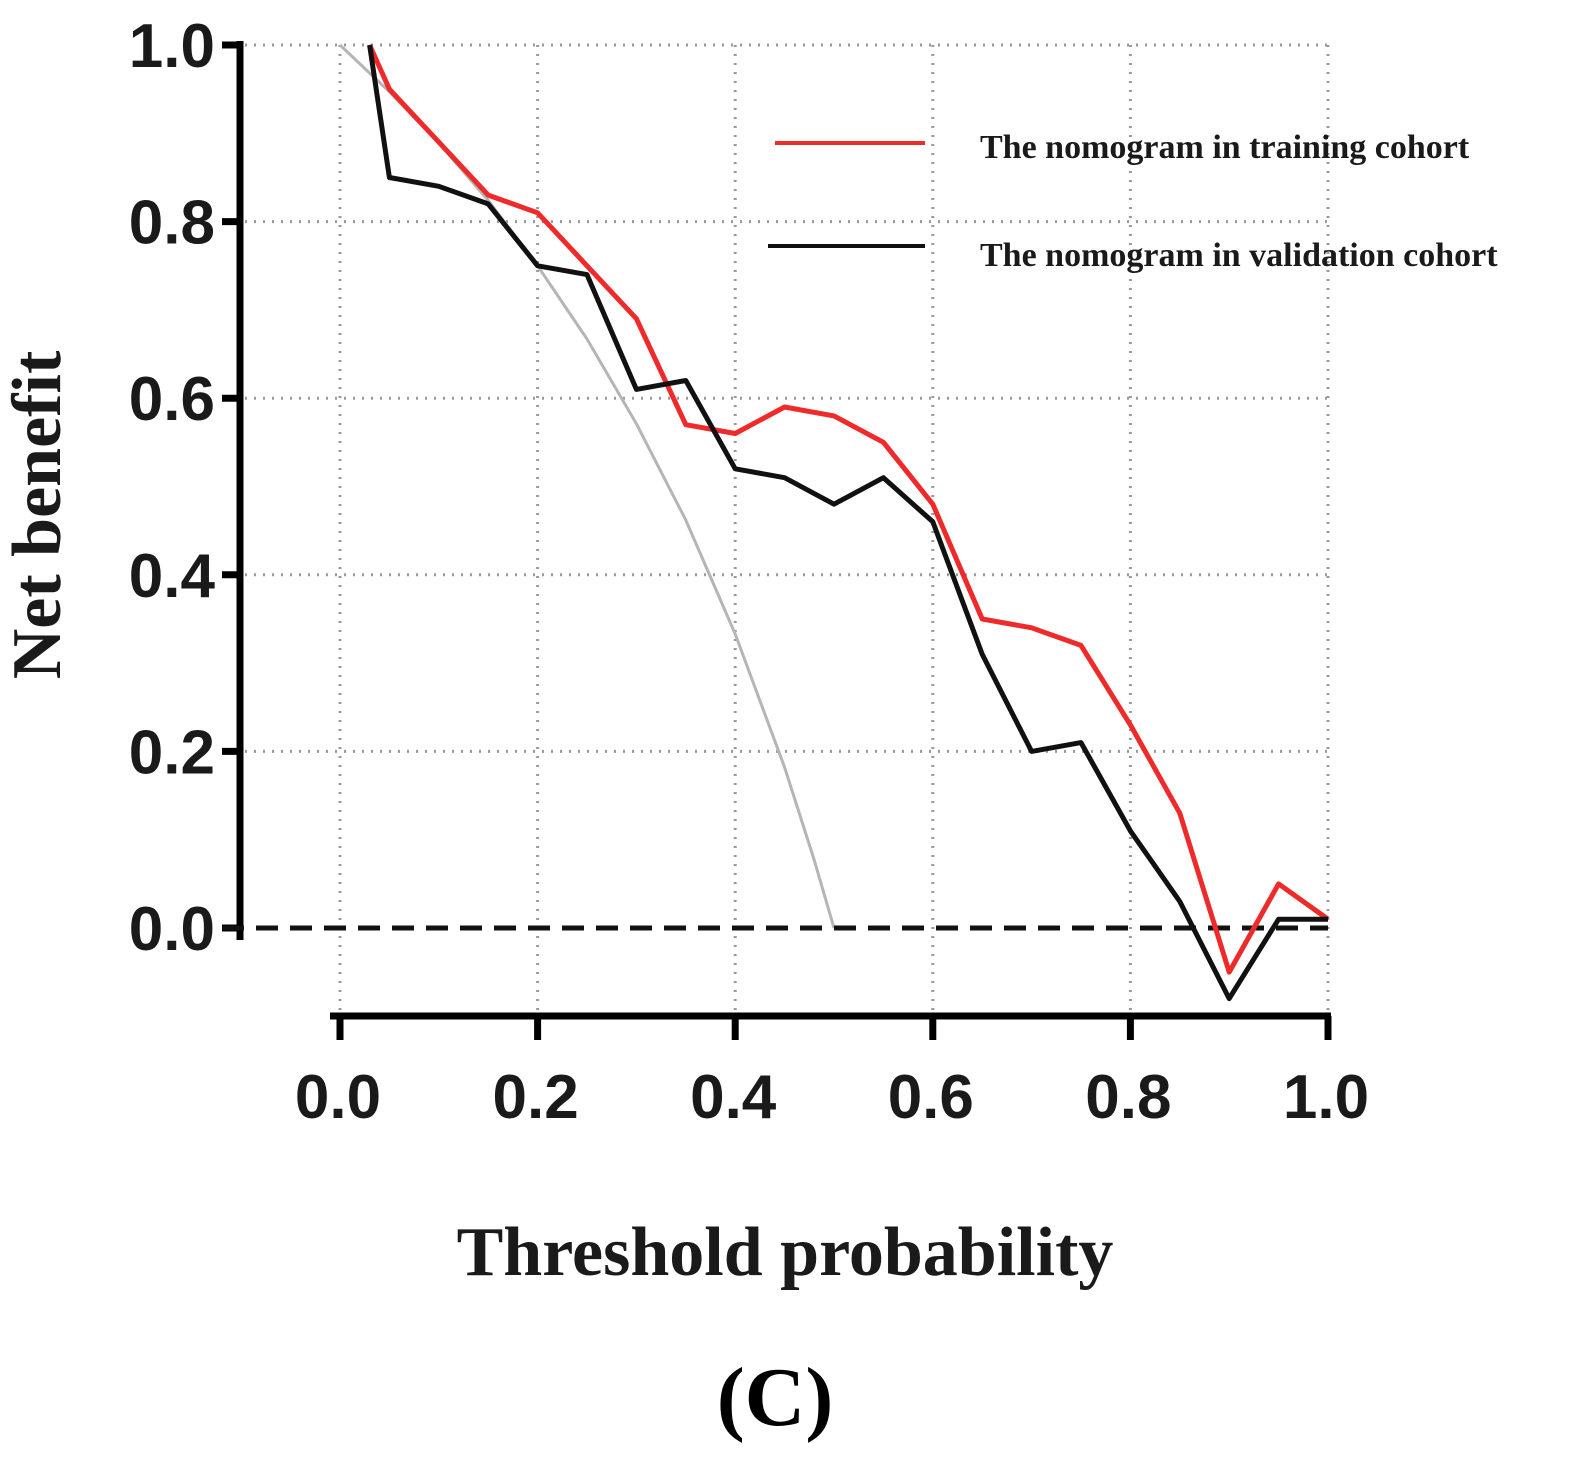 This screenshot has height=1458, width=1577. I want to click on y-axis-title: Net benefit, so click(38, 515).